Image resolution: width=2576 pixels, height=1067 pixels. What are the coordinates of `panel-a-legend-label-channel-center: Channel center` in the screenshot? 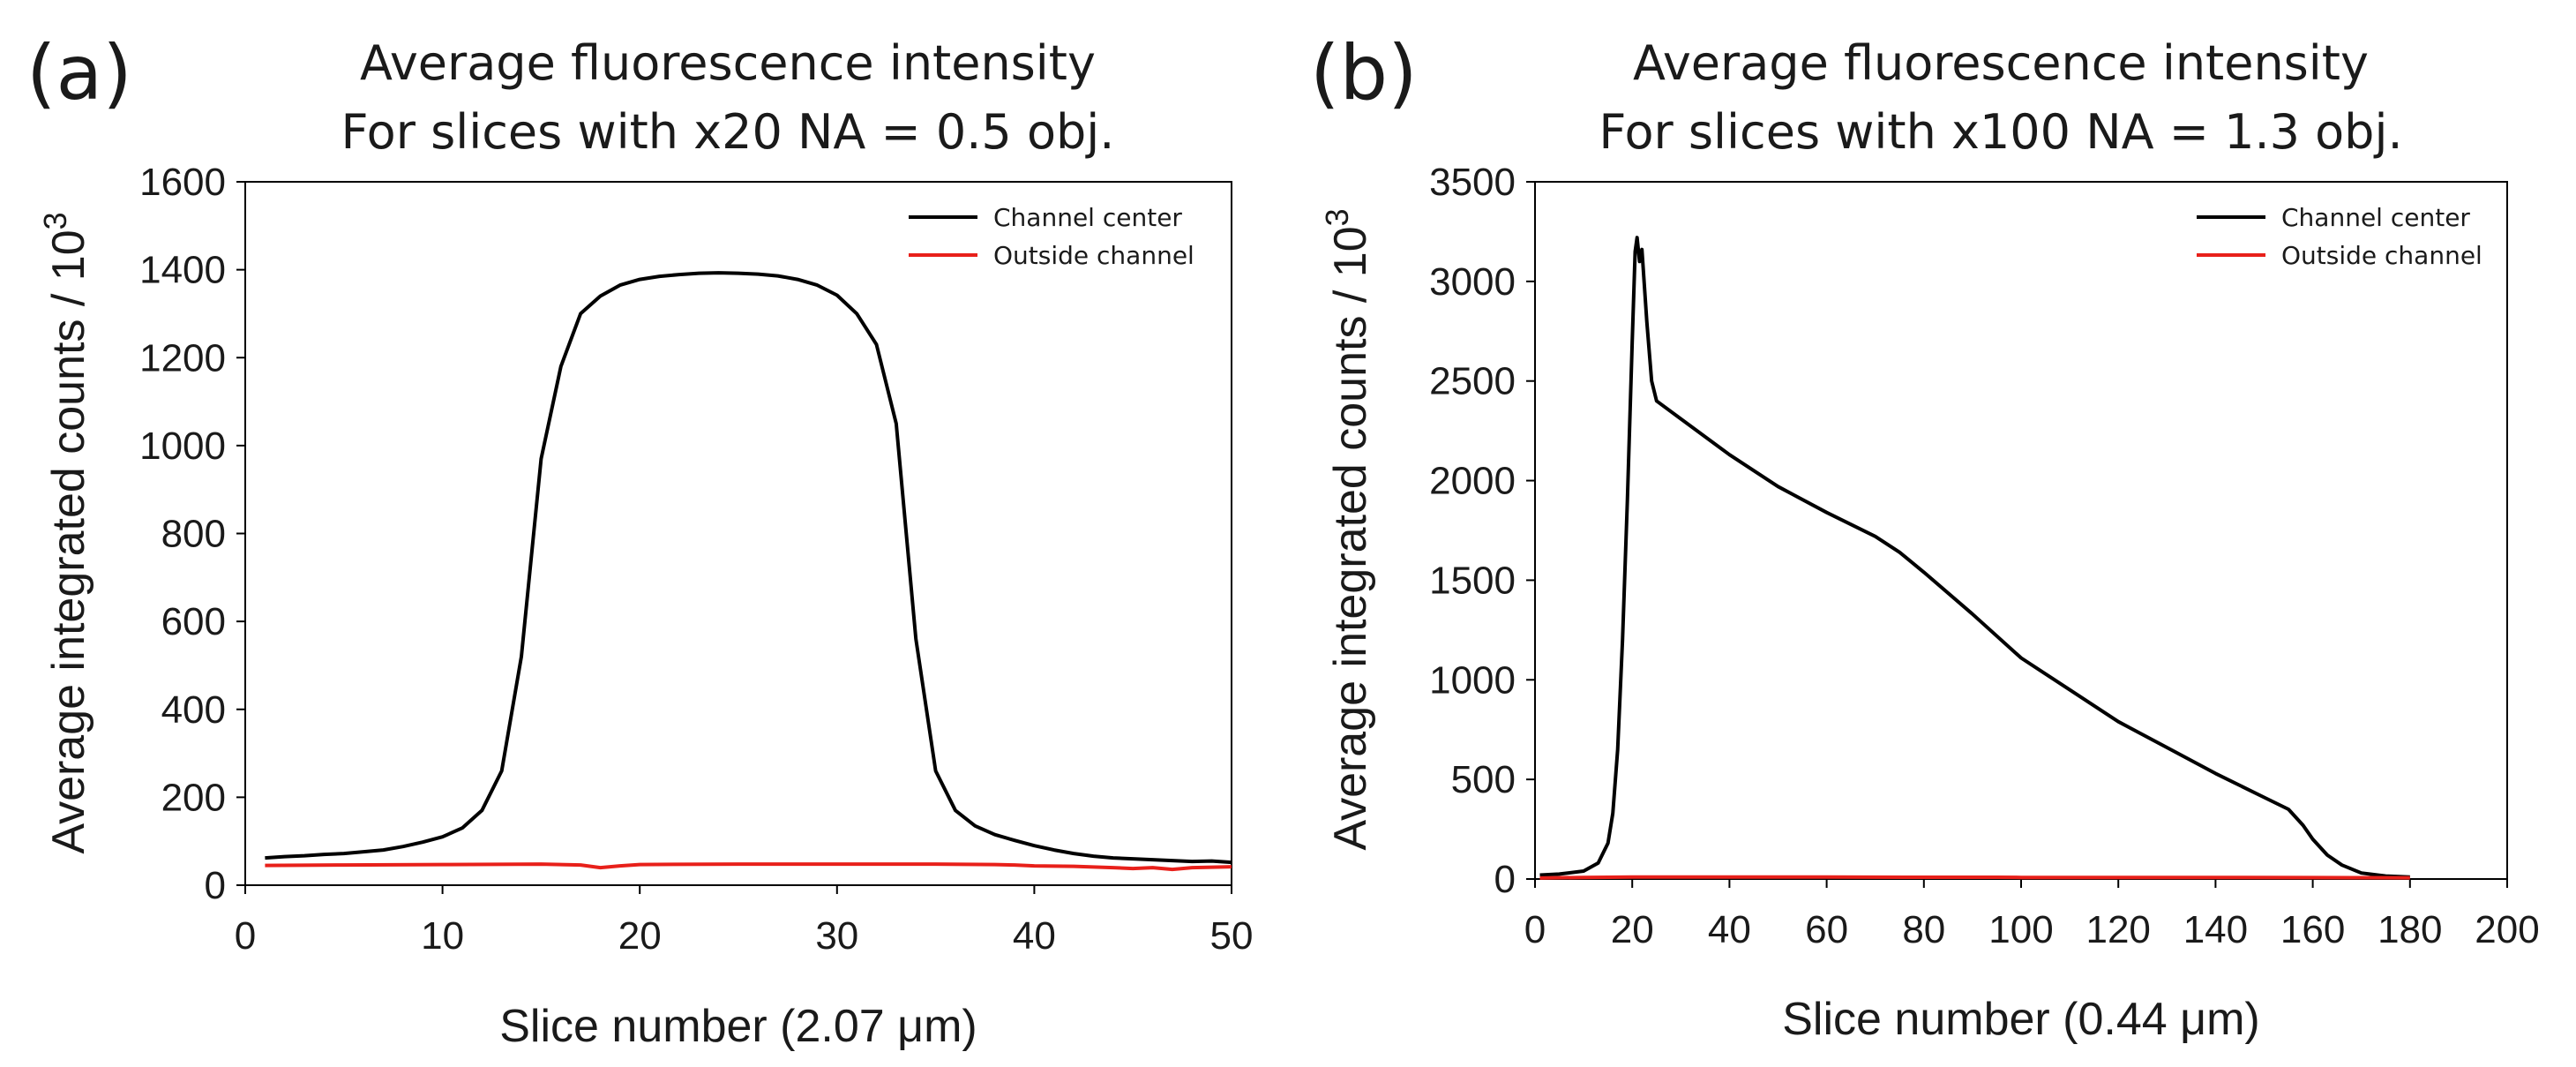 It's located at (1088, 217).